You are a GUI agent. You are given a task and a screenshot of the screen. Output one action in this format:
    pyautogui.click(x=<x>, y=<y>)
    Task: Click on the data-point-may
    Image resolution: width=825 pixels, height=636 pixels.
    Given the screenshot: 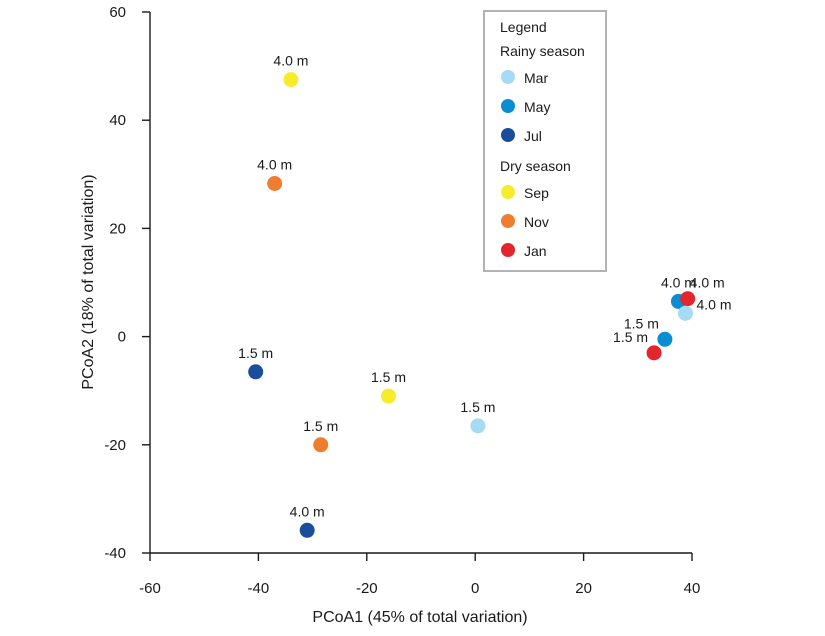 What is the action you would take?
    pyautogui.click(x=665, y=339)
    